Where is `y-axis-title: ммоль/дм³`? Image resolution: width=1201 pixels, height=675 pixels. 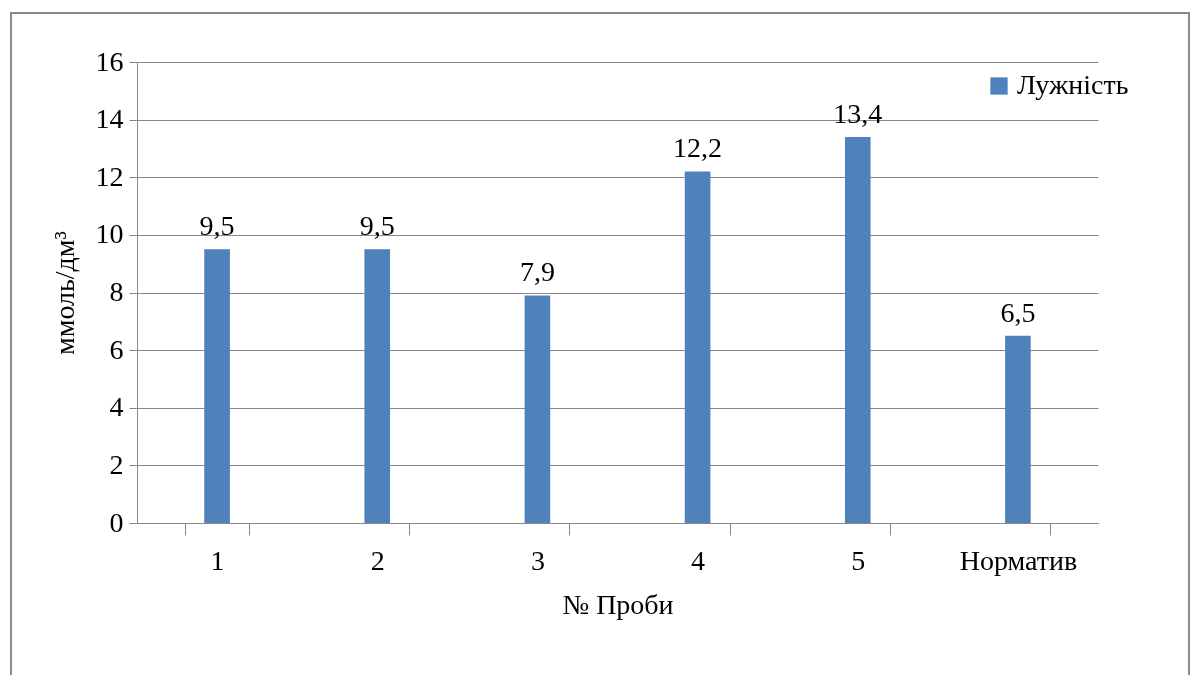
y-axis-title: ммоль/дм³ is located at coordinates (64, 293).